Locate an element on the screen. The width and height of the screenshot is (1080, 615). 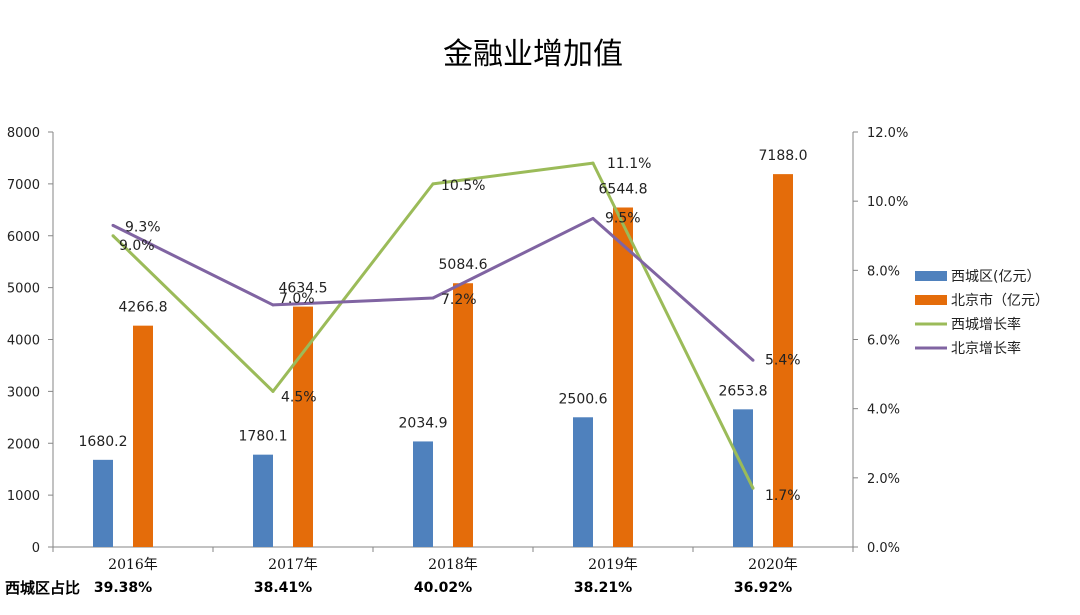
share-value: 39.38% is located at coordinates (123, 588).